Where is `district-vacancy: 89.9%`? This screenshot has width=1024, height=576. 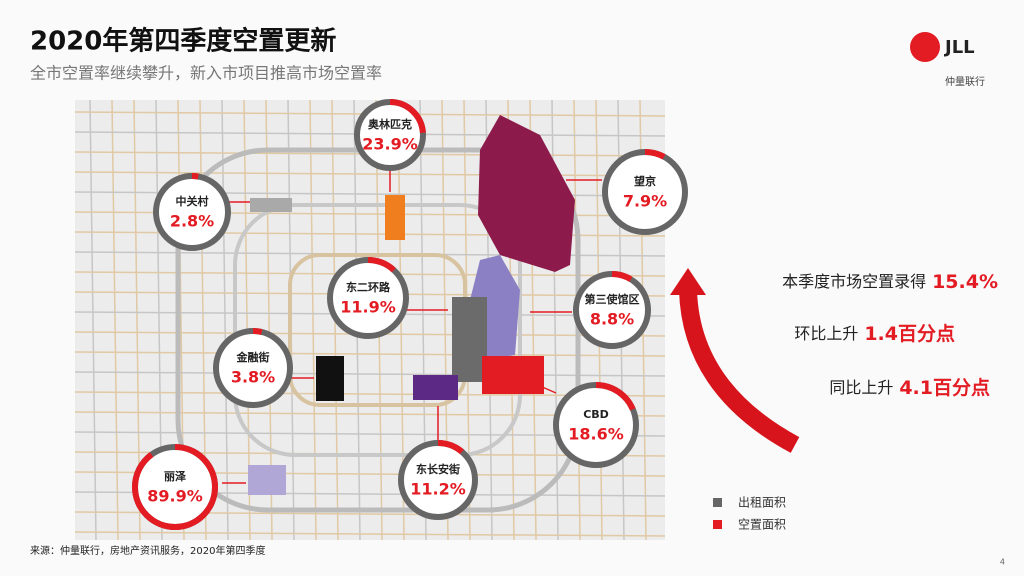
district-vacancy: 89.9% is located at coordinates (175, 496).